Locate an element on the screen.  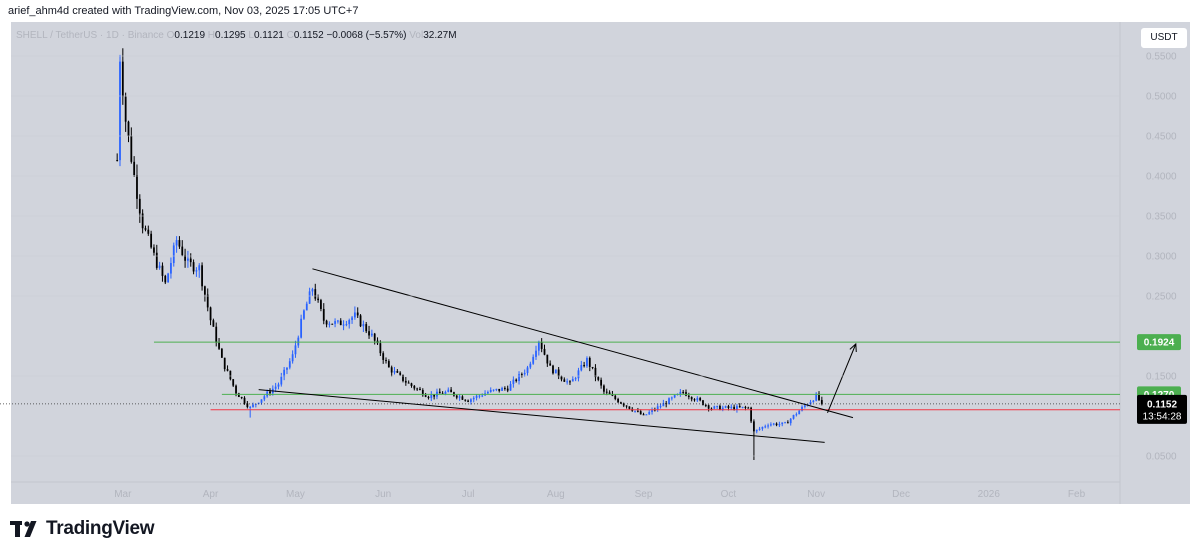
close-label: C is located at coordinates (290, 35).